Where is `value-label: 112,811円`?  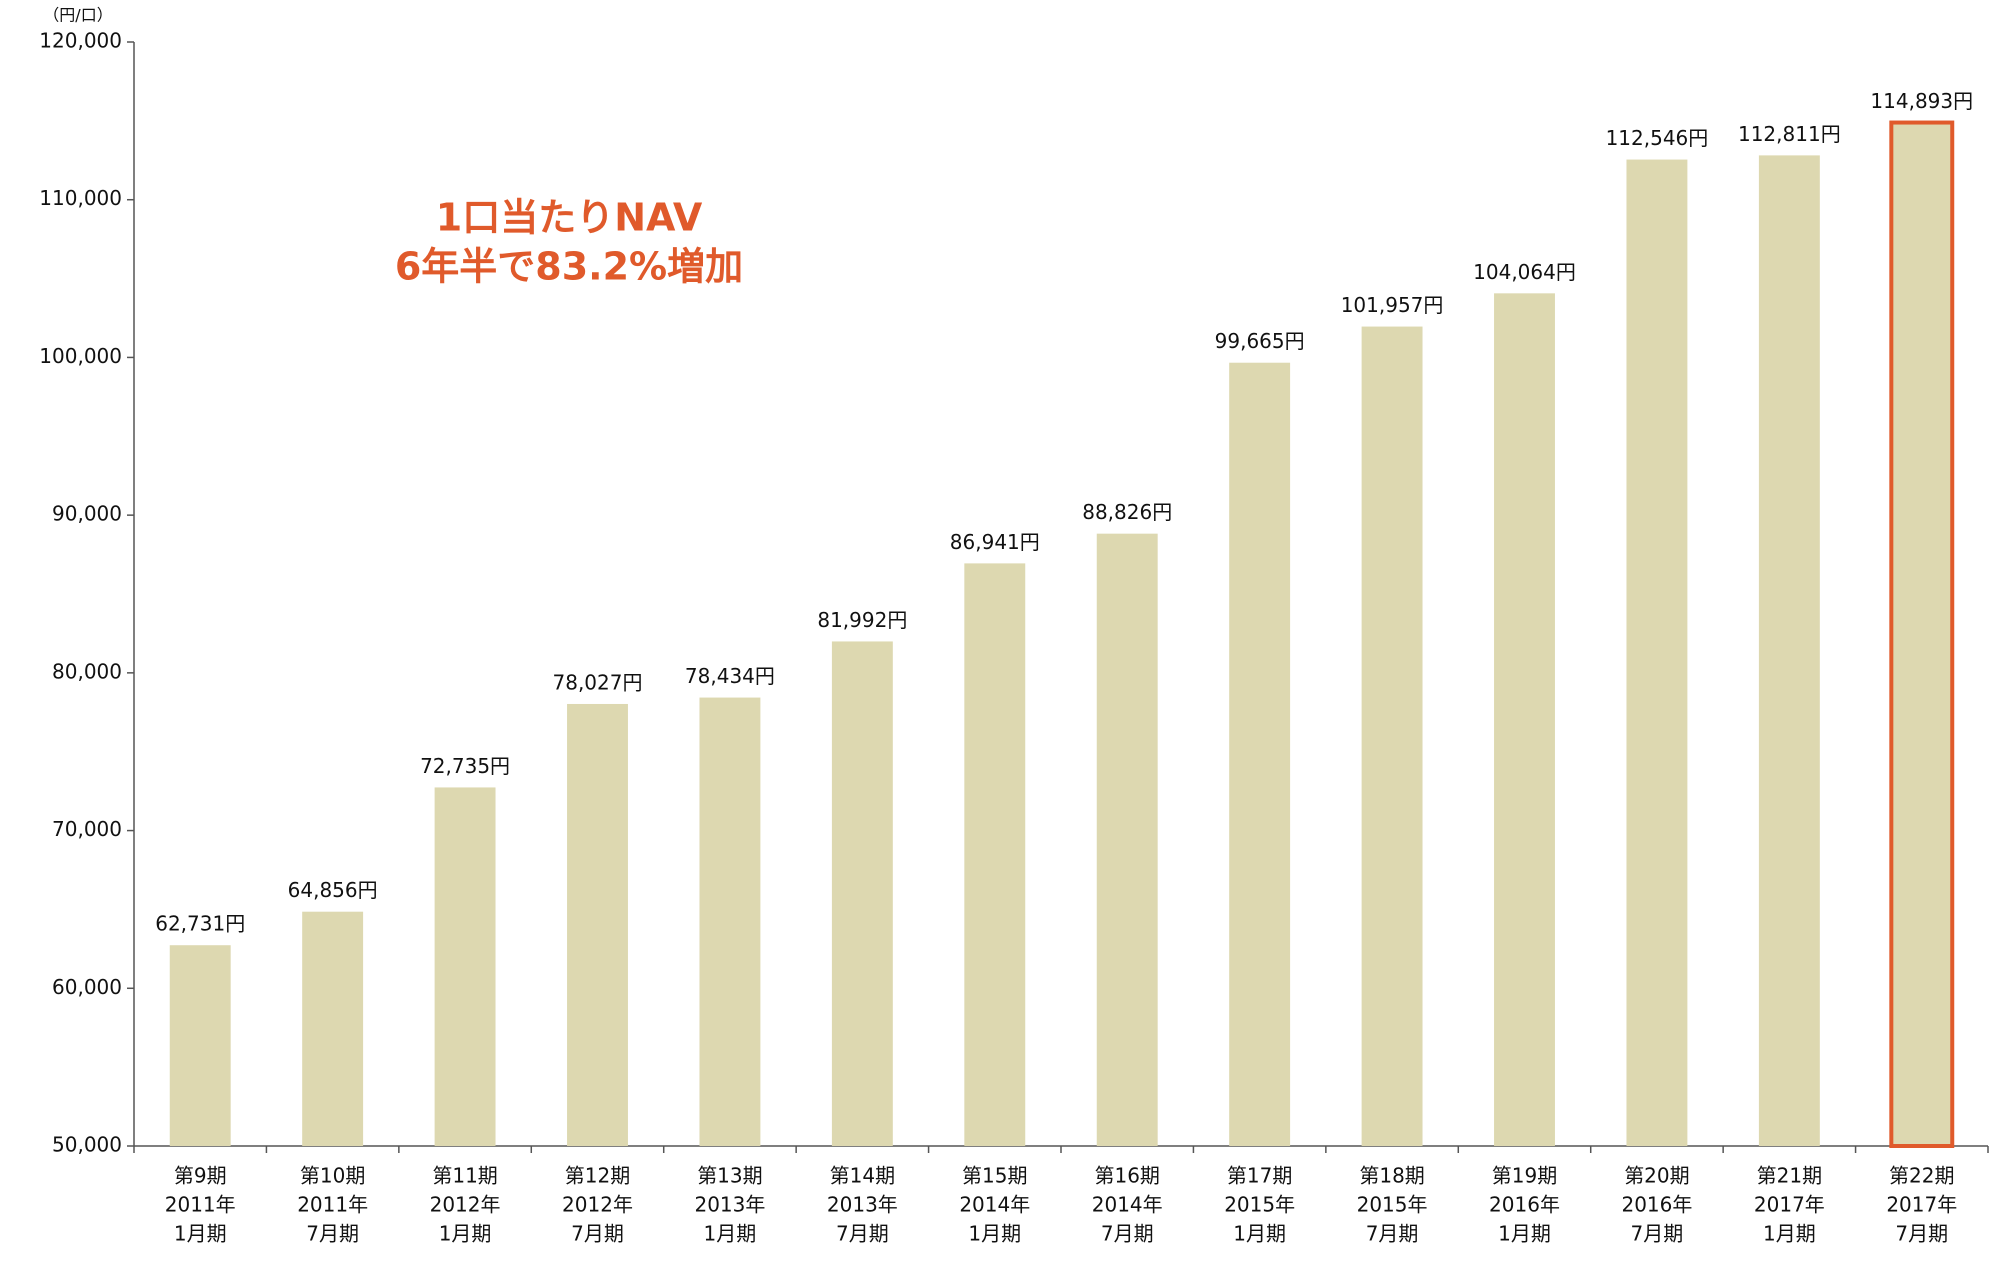 value-label: 112,811円 is located at coordinates (1789, 134).